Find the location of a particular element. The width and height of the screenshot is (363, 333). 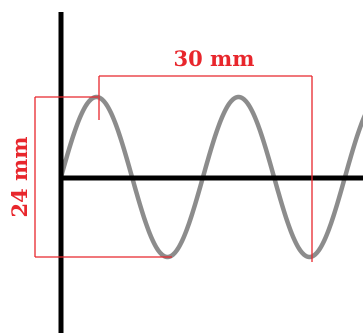

wavelength-label: 30 mm is located at coordinates (214, 58).